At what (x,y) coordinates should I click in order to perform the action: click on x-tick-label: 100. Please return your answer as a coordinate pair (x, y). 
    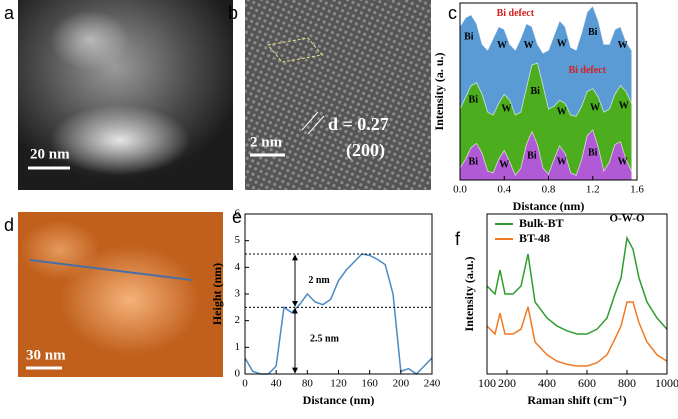
    Looking at the image, I should click on (487, 383).